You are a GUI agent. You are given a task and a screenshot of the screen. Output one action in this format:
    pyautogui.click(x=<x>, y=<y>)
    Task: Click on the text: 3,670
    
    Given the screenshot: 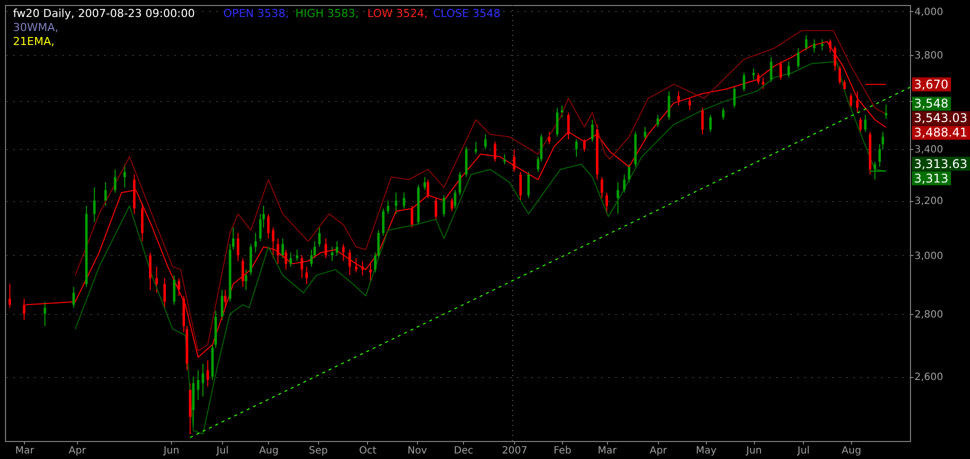 What is the action you would take?
    pyautogui.click(x=931, y=84)
    